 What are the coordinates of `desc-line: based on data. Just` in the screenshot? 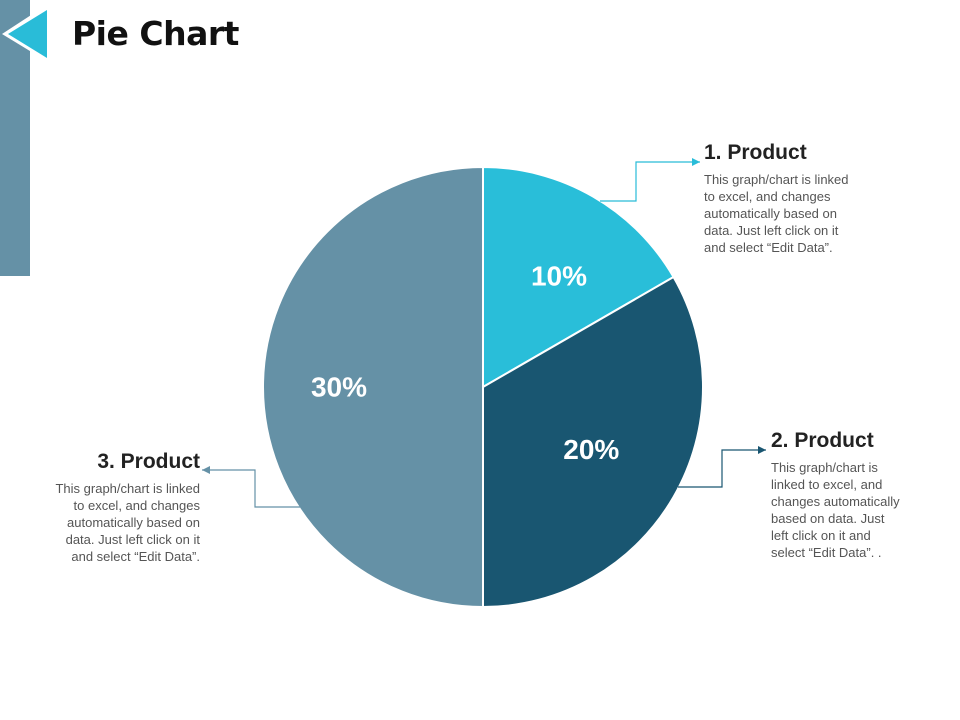 It's located at (828, 518).